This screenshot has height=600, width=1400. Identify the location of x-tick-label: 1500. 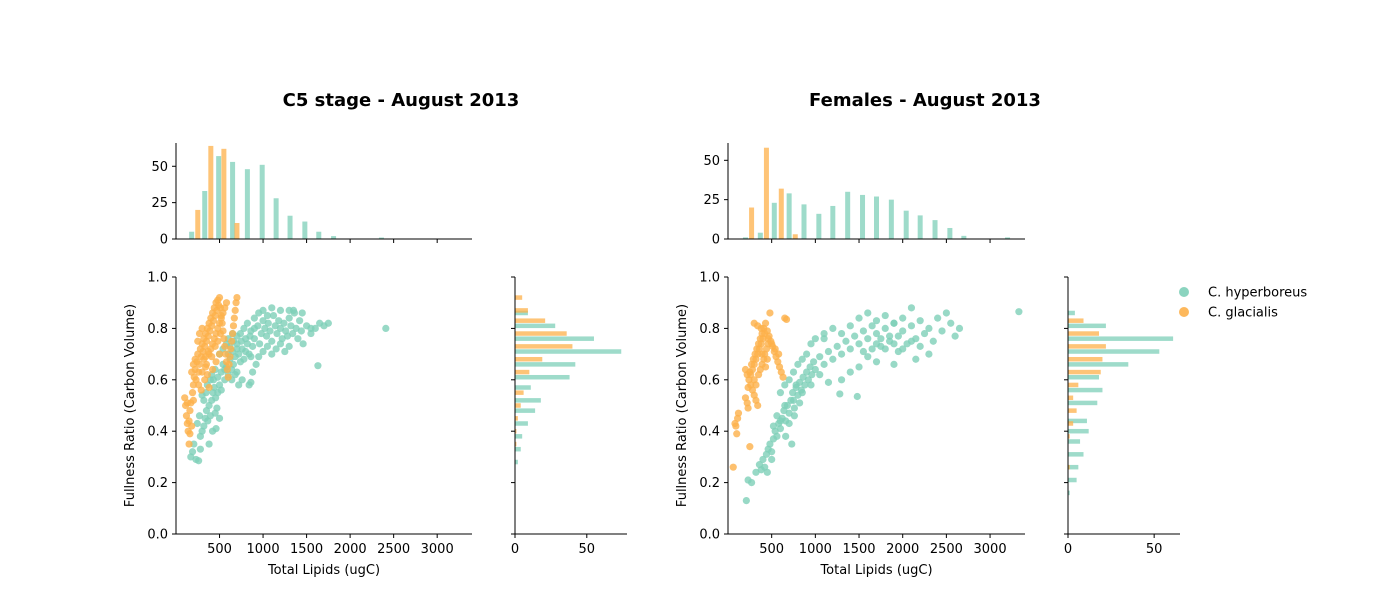
(306, 549).